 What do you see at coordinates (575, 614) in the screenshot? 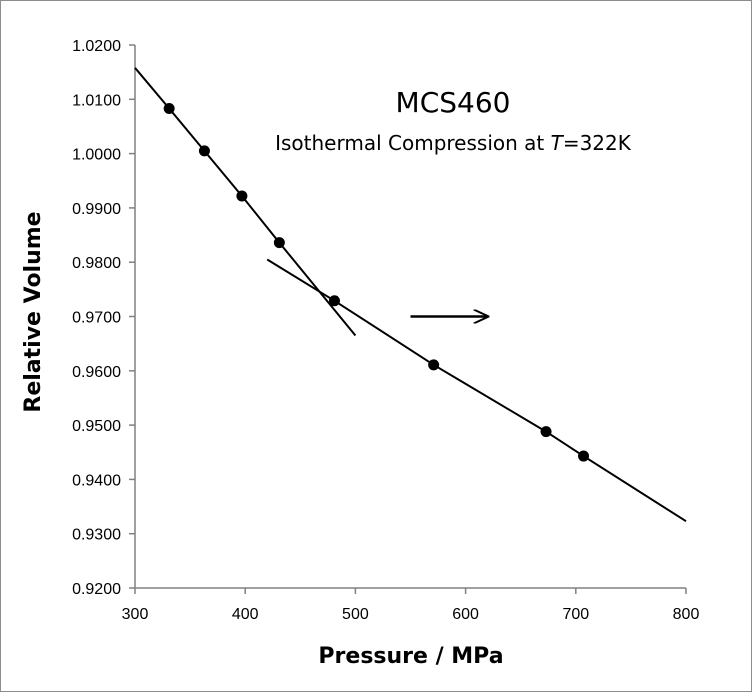
I see `x-tick-label: 700` at bounding box center [575, 614].